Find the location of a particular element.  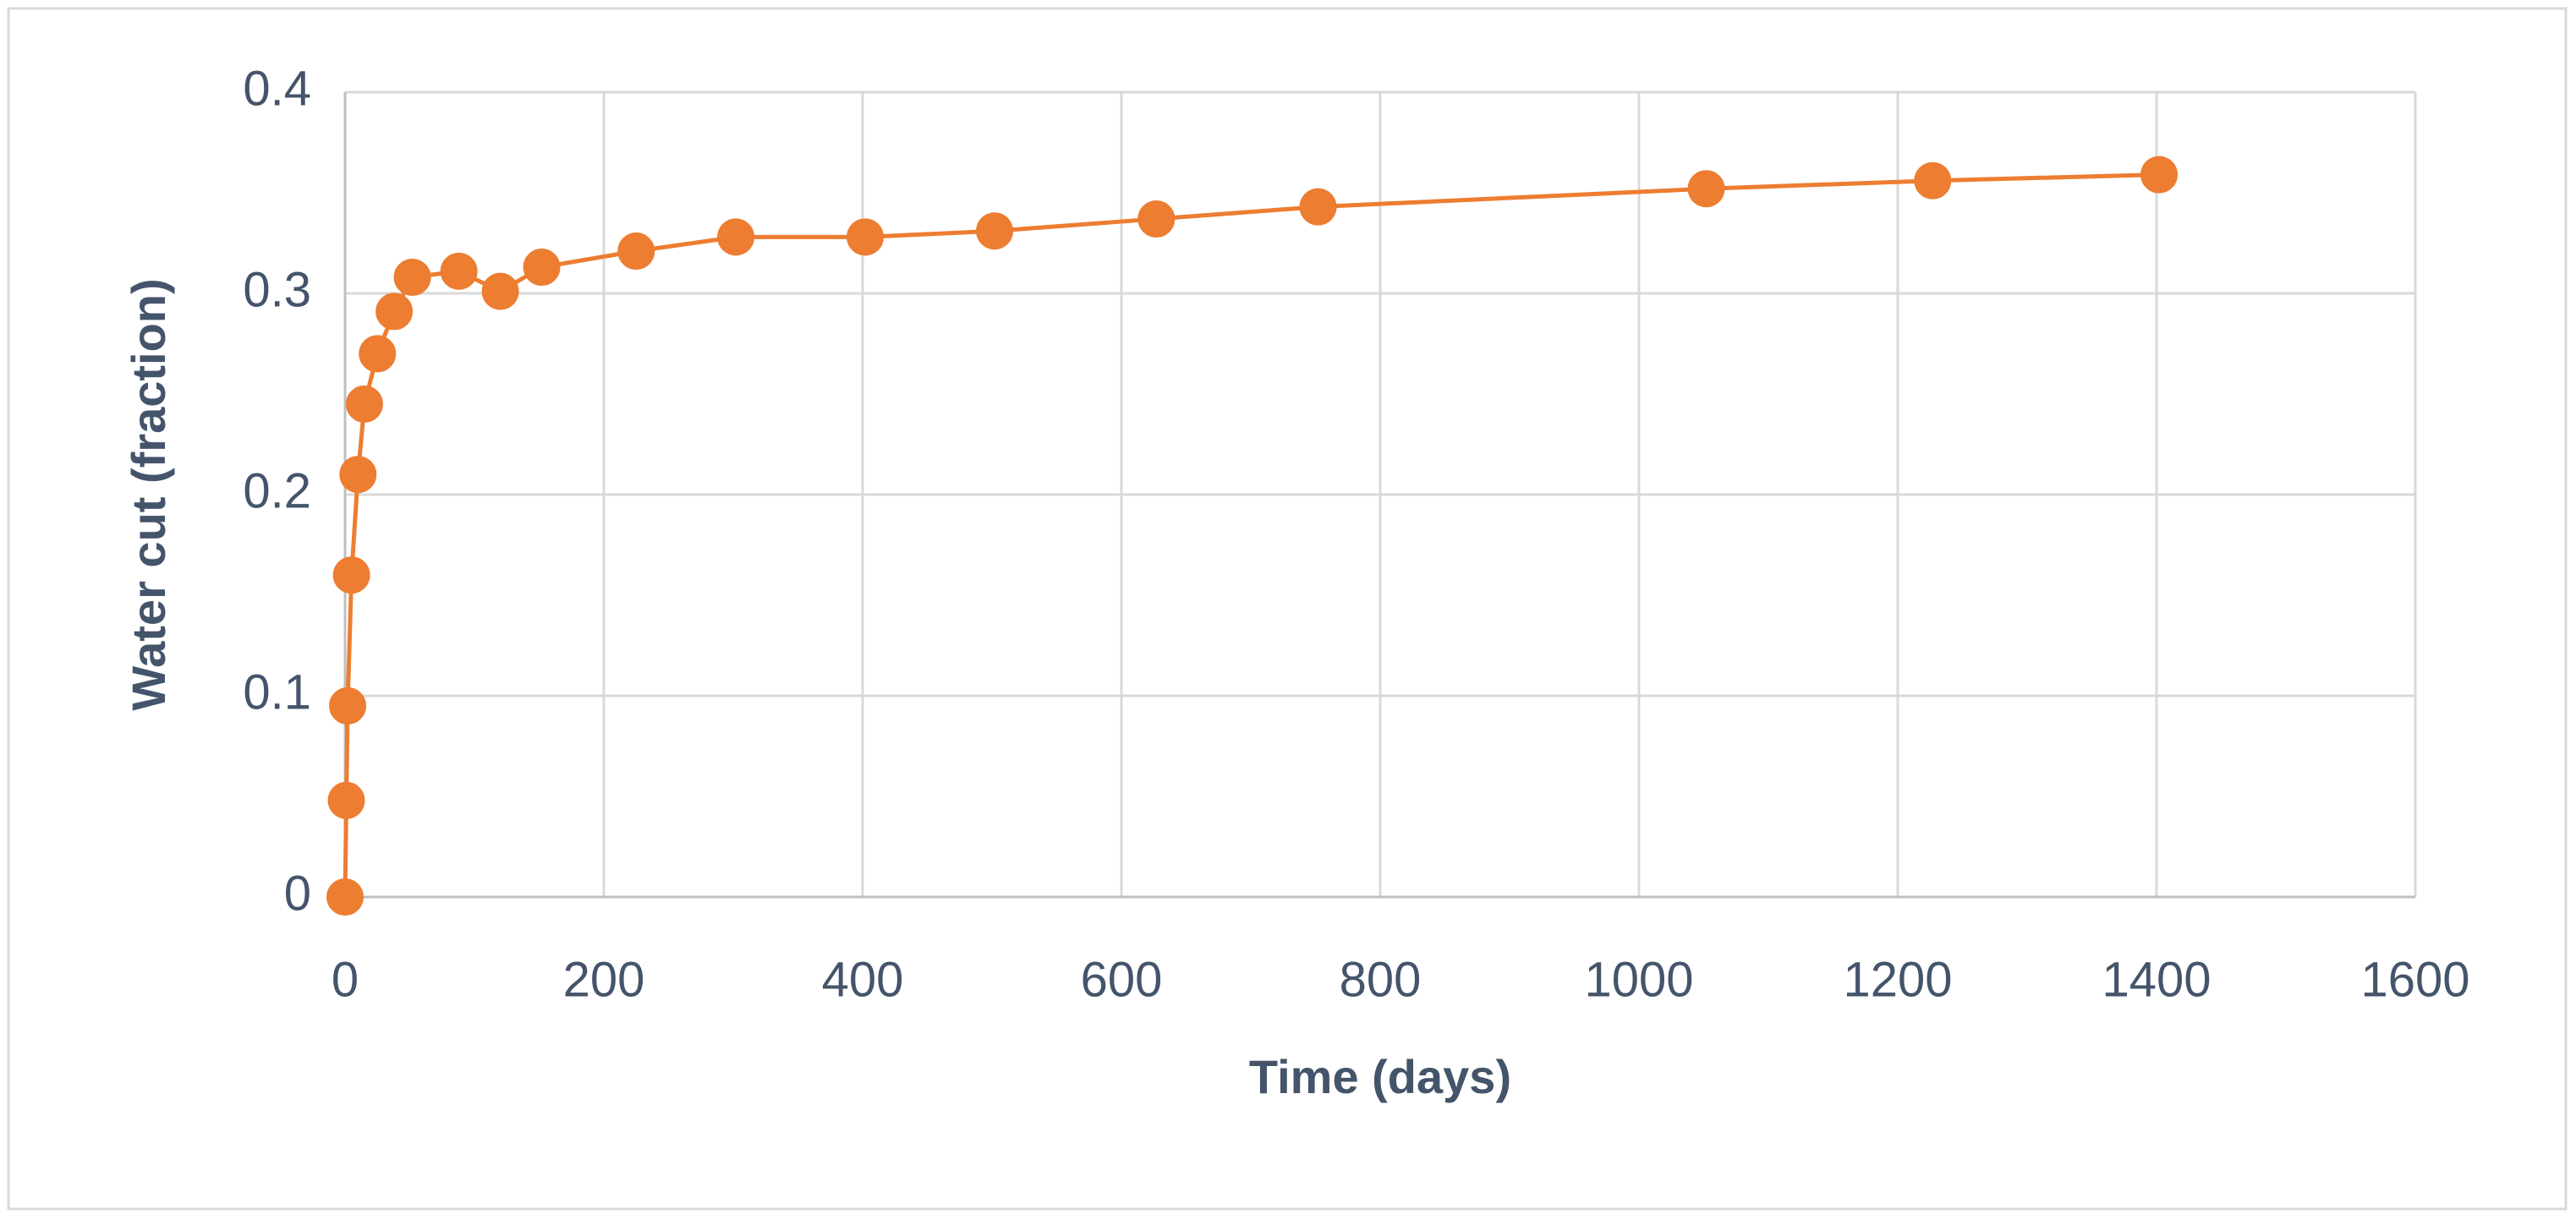

x-tick-label: 800 is located at coordinates (1381, 979).